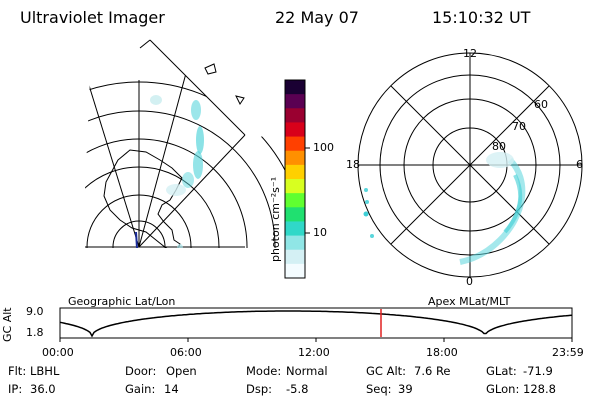 The image size is (600, 400). Describe the element at coordinates (519, 126) in the screenshot. I see `mlat-label-70: 70` at that location.